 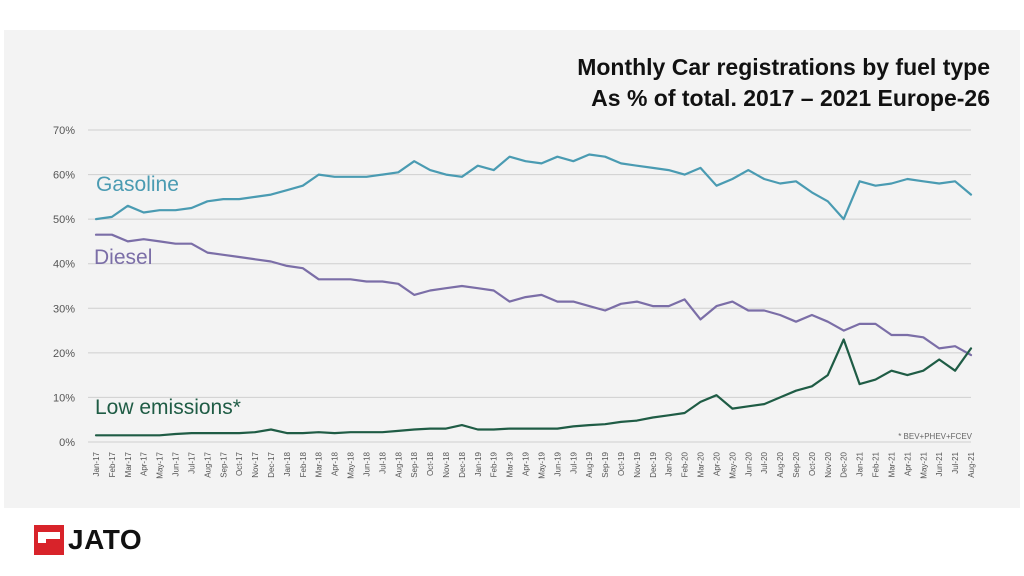 I want to click on footnote: * BEV+PHEV+FCEV, so click(x=935, y=436).